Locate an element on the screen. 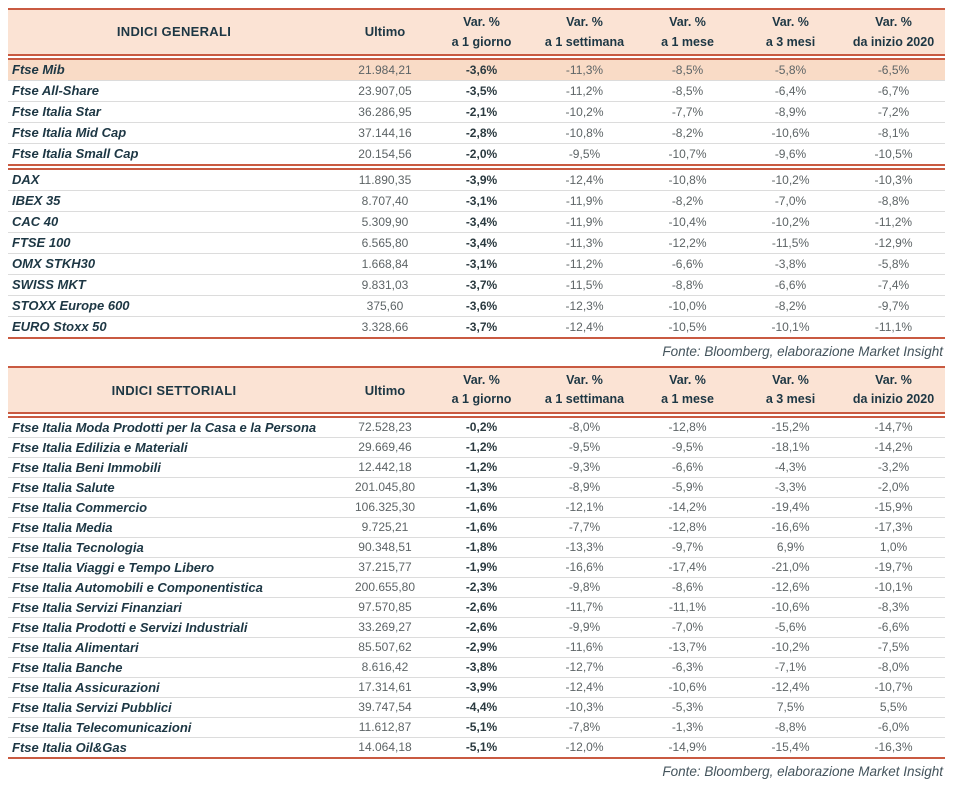  row-var: -6,0% is located at coordinates (893, 727).